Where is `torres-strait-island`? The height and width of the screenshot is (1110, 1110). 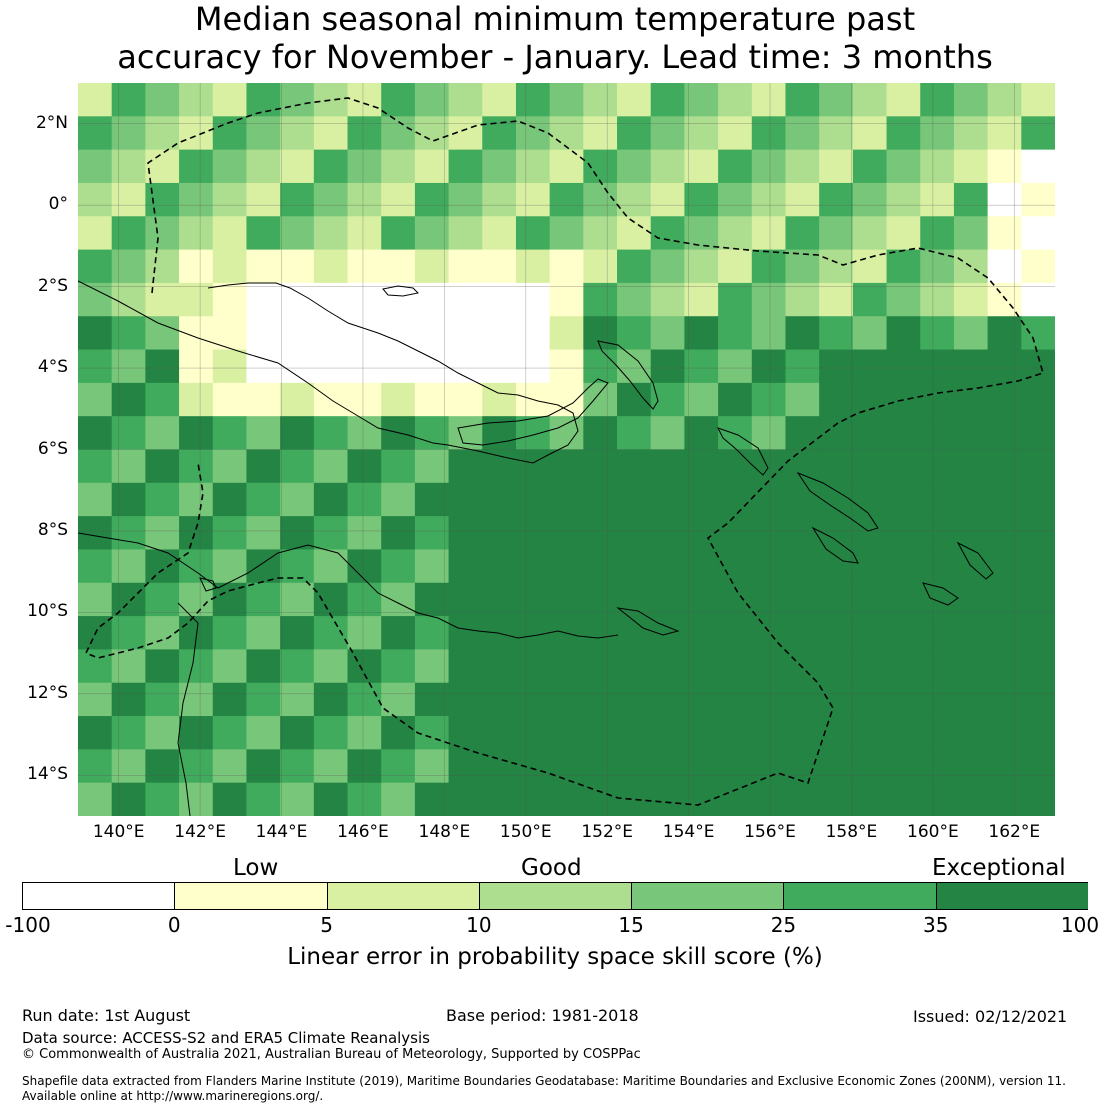
torres-strait-island is located at coordinates (208, 584).